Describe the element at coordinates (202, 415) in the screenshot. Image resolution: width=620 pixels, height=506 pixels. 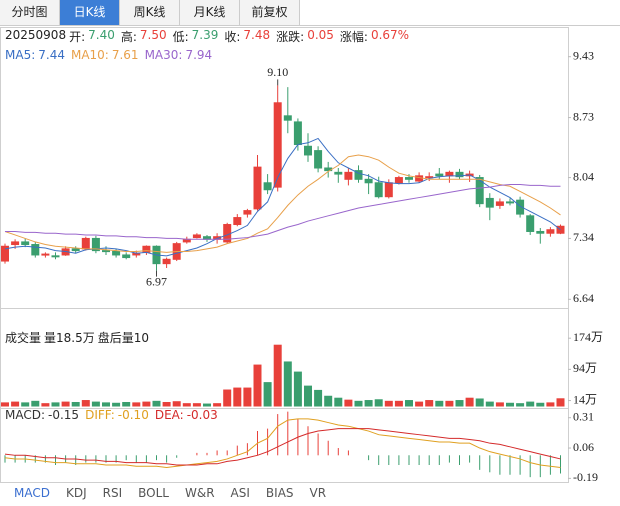
I see `legend-value: -0.03` at that location.